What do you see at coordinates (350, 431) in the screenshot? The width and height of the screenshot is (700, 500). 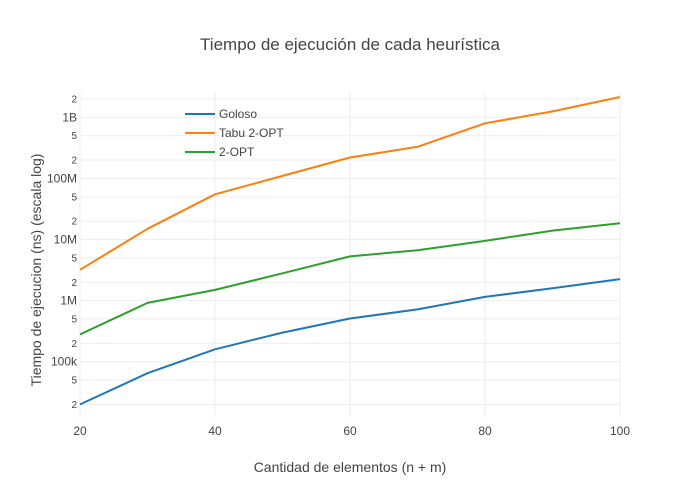 I see `x-tick-label: 60` at bounding box center [350, 431].